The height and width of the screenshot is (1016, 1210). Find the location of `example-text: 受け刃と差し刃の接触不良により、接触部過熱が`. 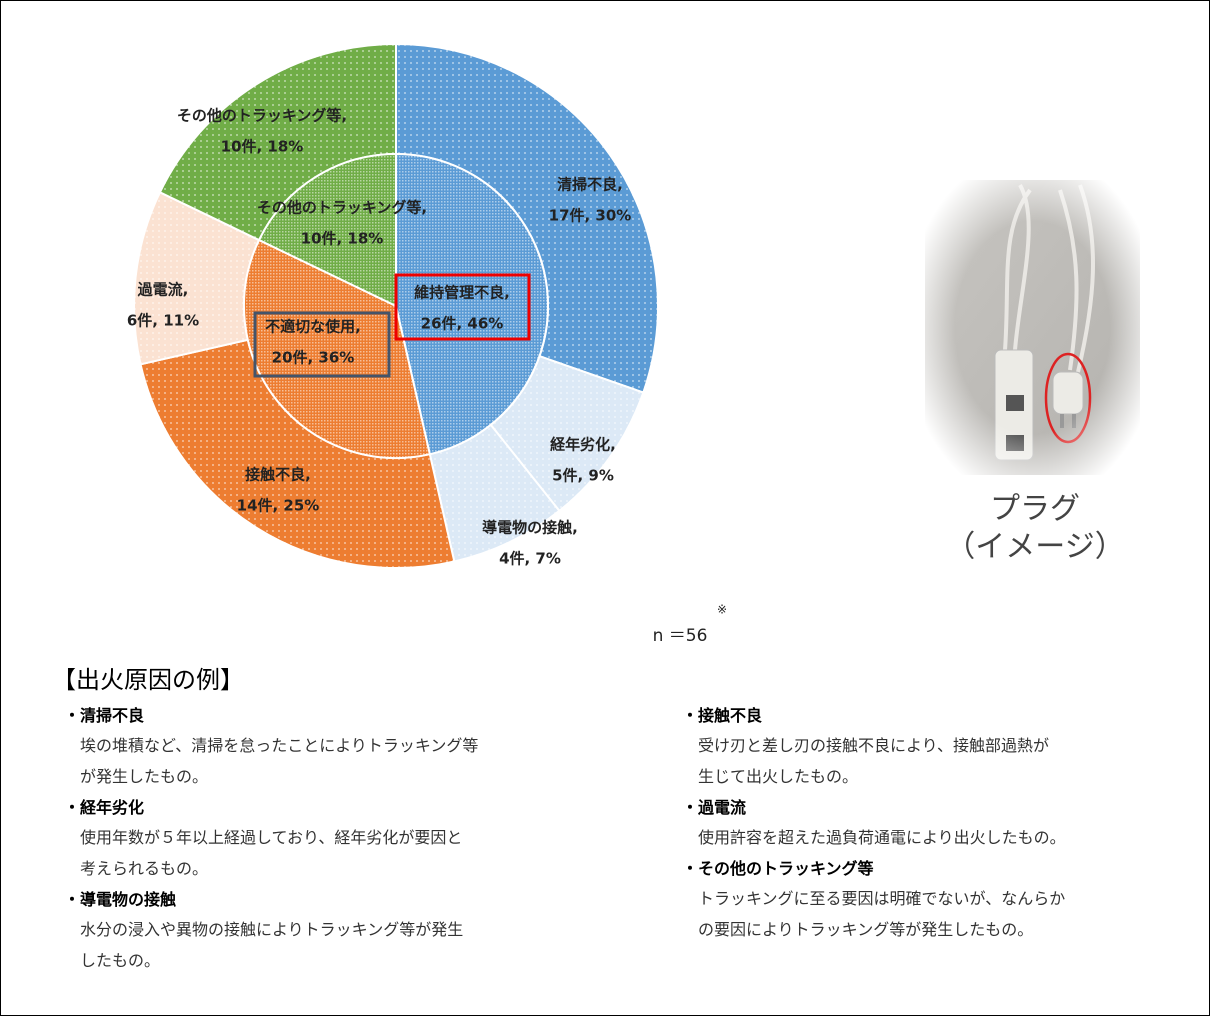

example-text: 受け刃と差し刃の接触不良により、接触部過熱が is located at coordinates (874, 745).